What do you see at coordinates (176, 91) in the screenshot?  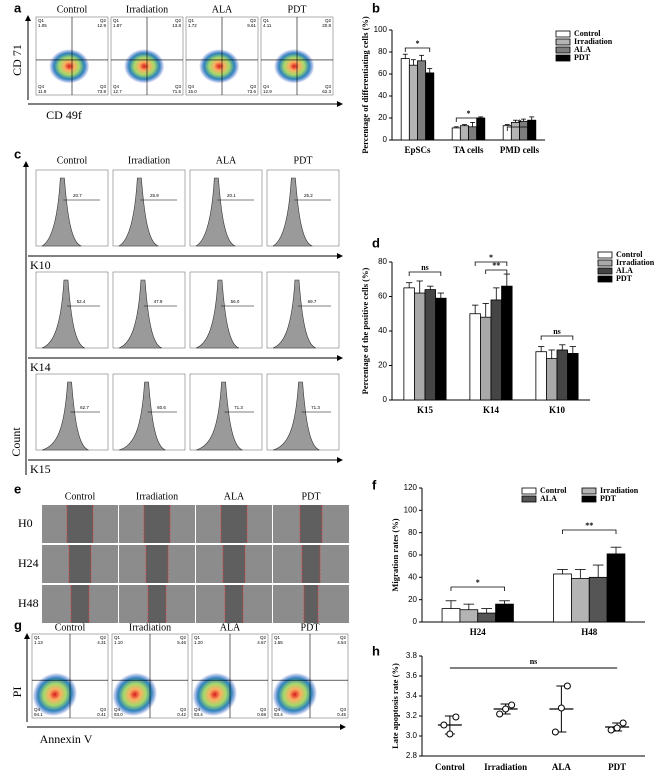 I see `quadrant-value: 71.5` at bounding box center [176, 91].